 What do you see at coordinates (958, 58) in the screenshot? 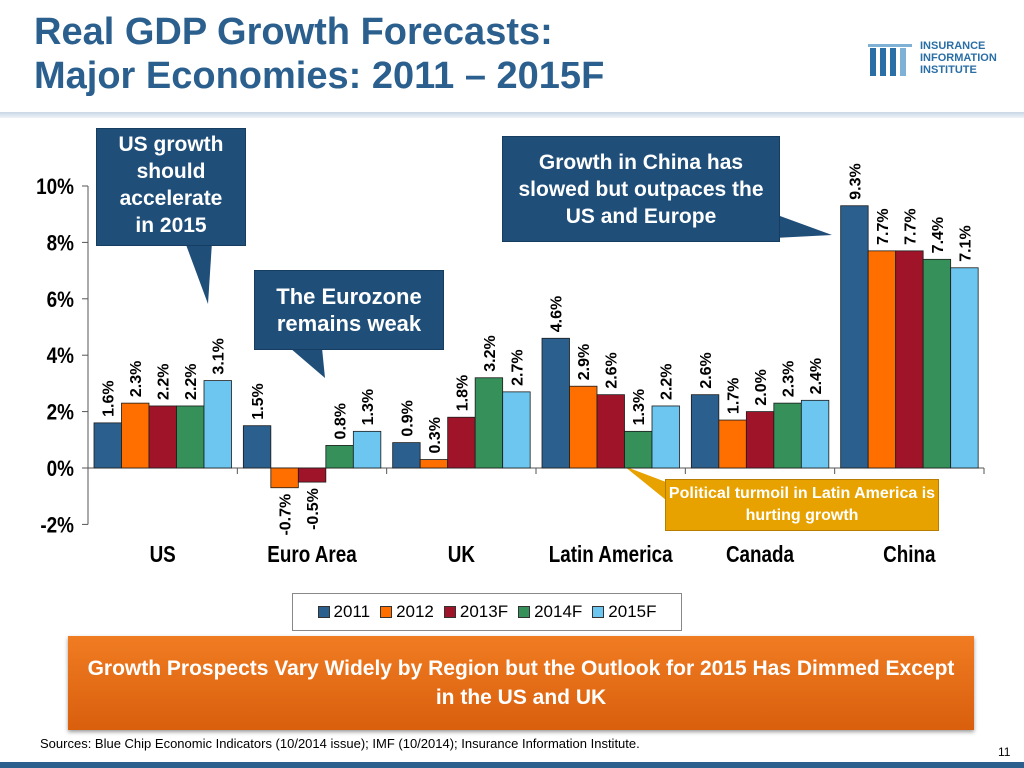
I see `logo-text: INSURANCE INFORMATION INSTITUTE` at bounding box center [958, 58].